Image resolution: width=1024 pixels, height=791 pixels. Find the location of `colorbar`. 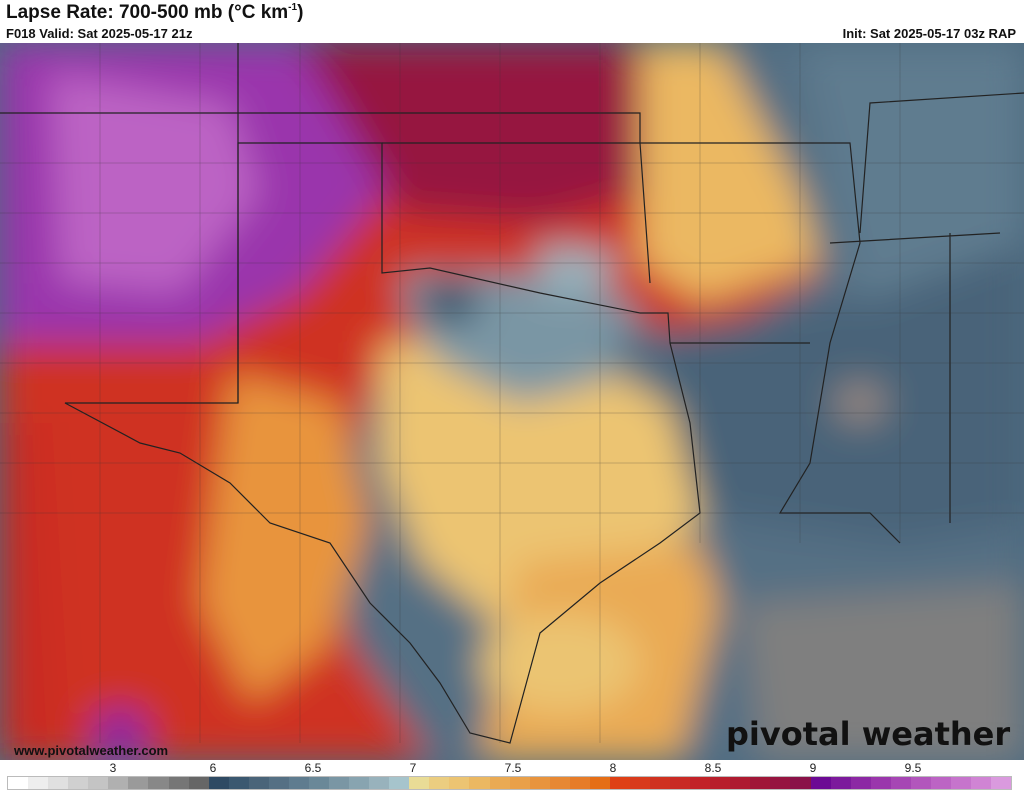

colorbar is located at coordinates (509, 783).